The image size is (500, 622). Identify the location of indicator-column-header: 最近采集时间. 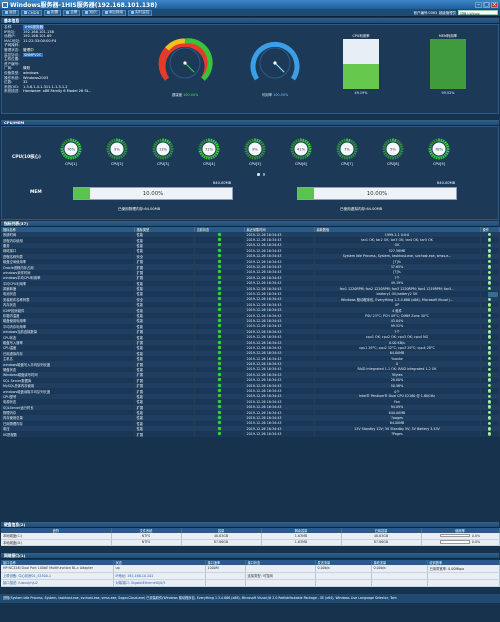
(279, 229).